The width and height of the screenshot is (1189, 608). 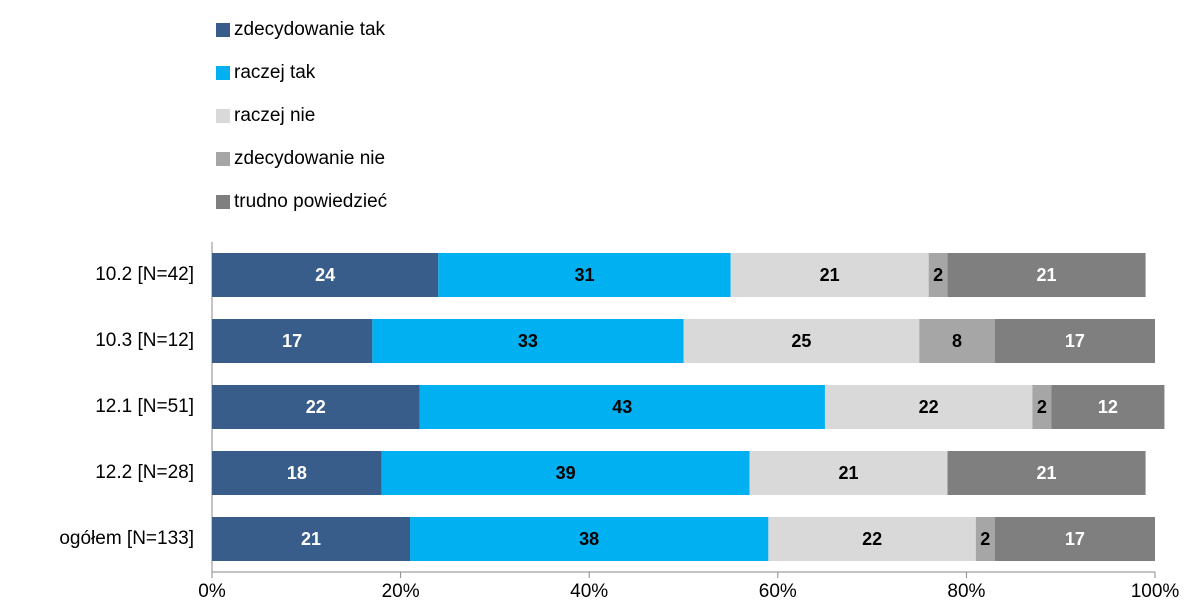 I want to click on value-label: 43, so click(x=622, y=407).